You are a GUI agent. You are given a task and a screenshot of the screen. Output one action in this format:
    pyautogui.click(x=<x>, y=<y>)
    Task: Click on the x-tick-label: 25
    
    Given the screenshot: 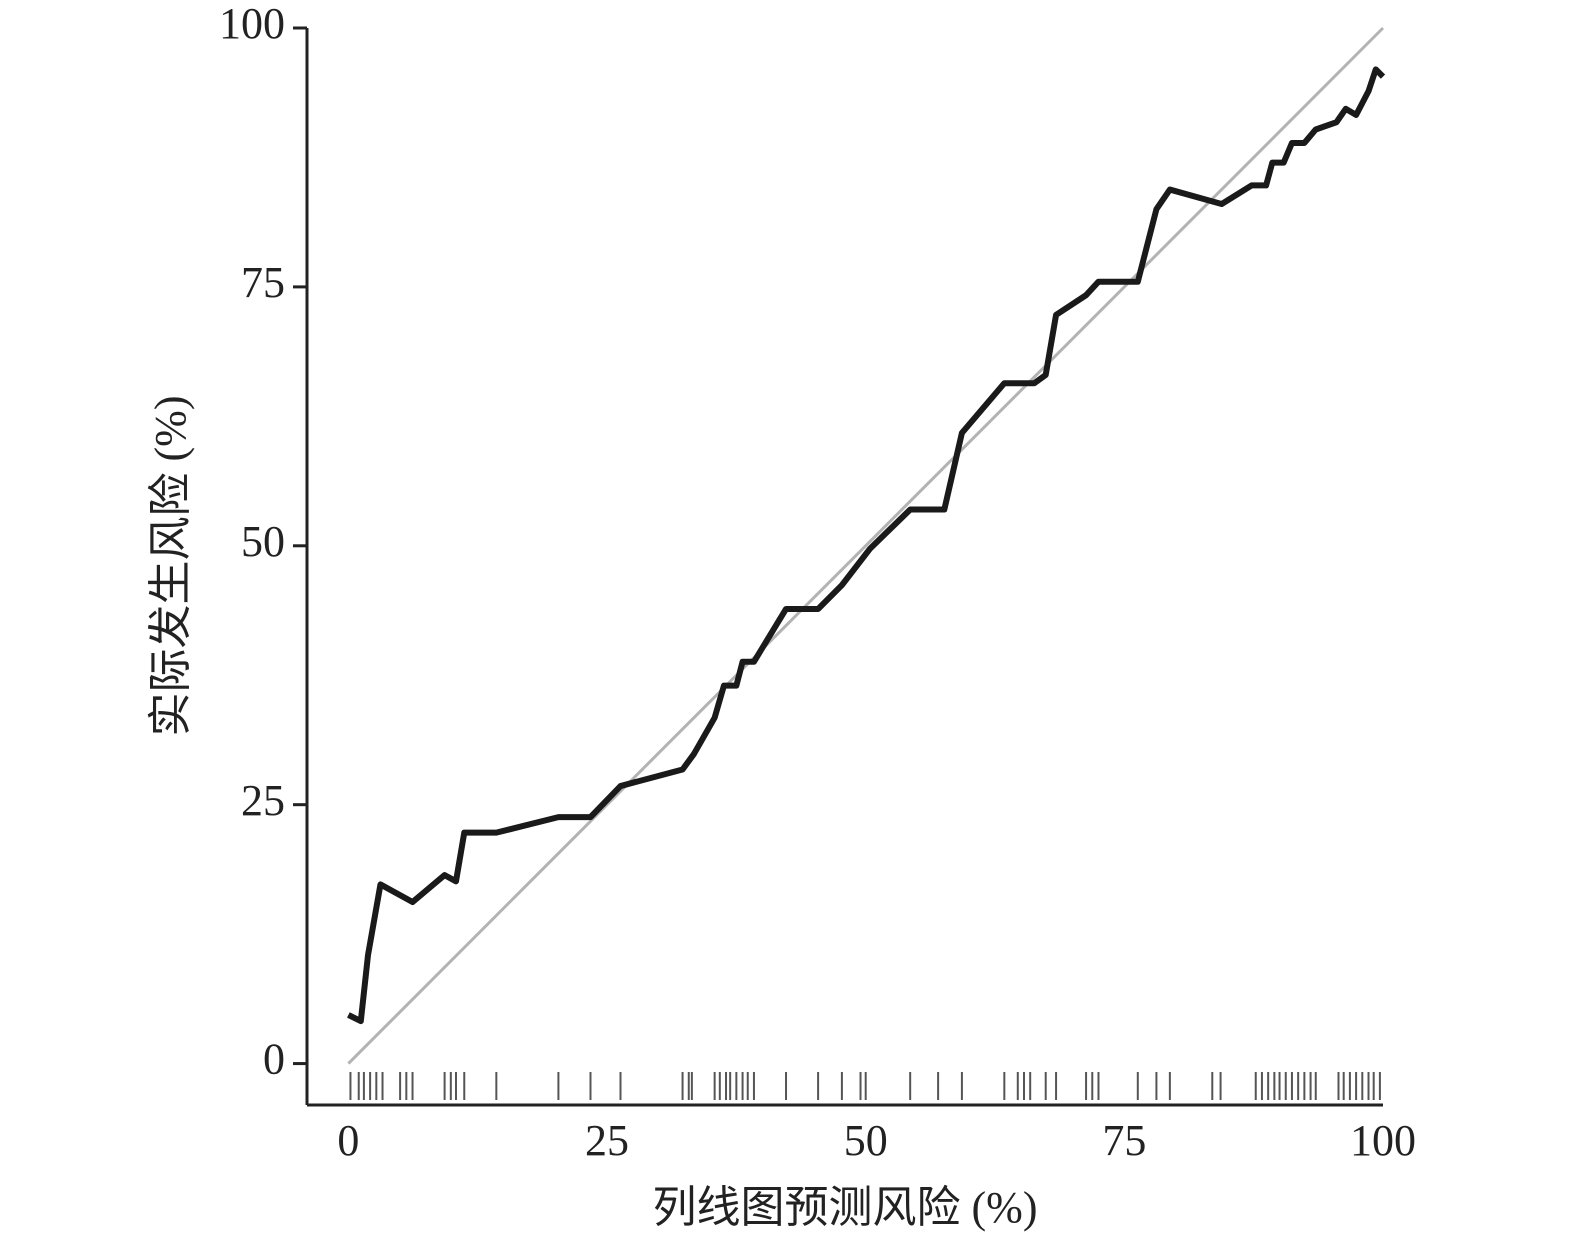 What is the action you would take?
    pyautogui.click(x=607, y=1140)
    